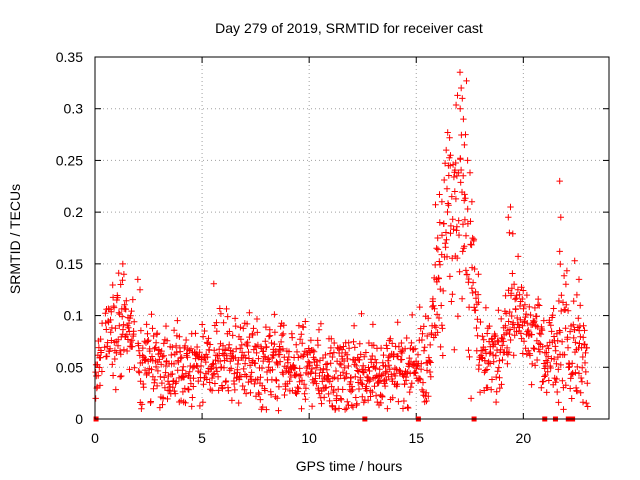  What do you see at coordinates (74, 109) in the screenshot?
I see `y-tick-label: 0.3` at bounding box center [74, 109].